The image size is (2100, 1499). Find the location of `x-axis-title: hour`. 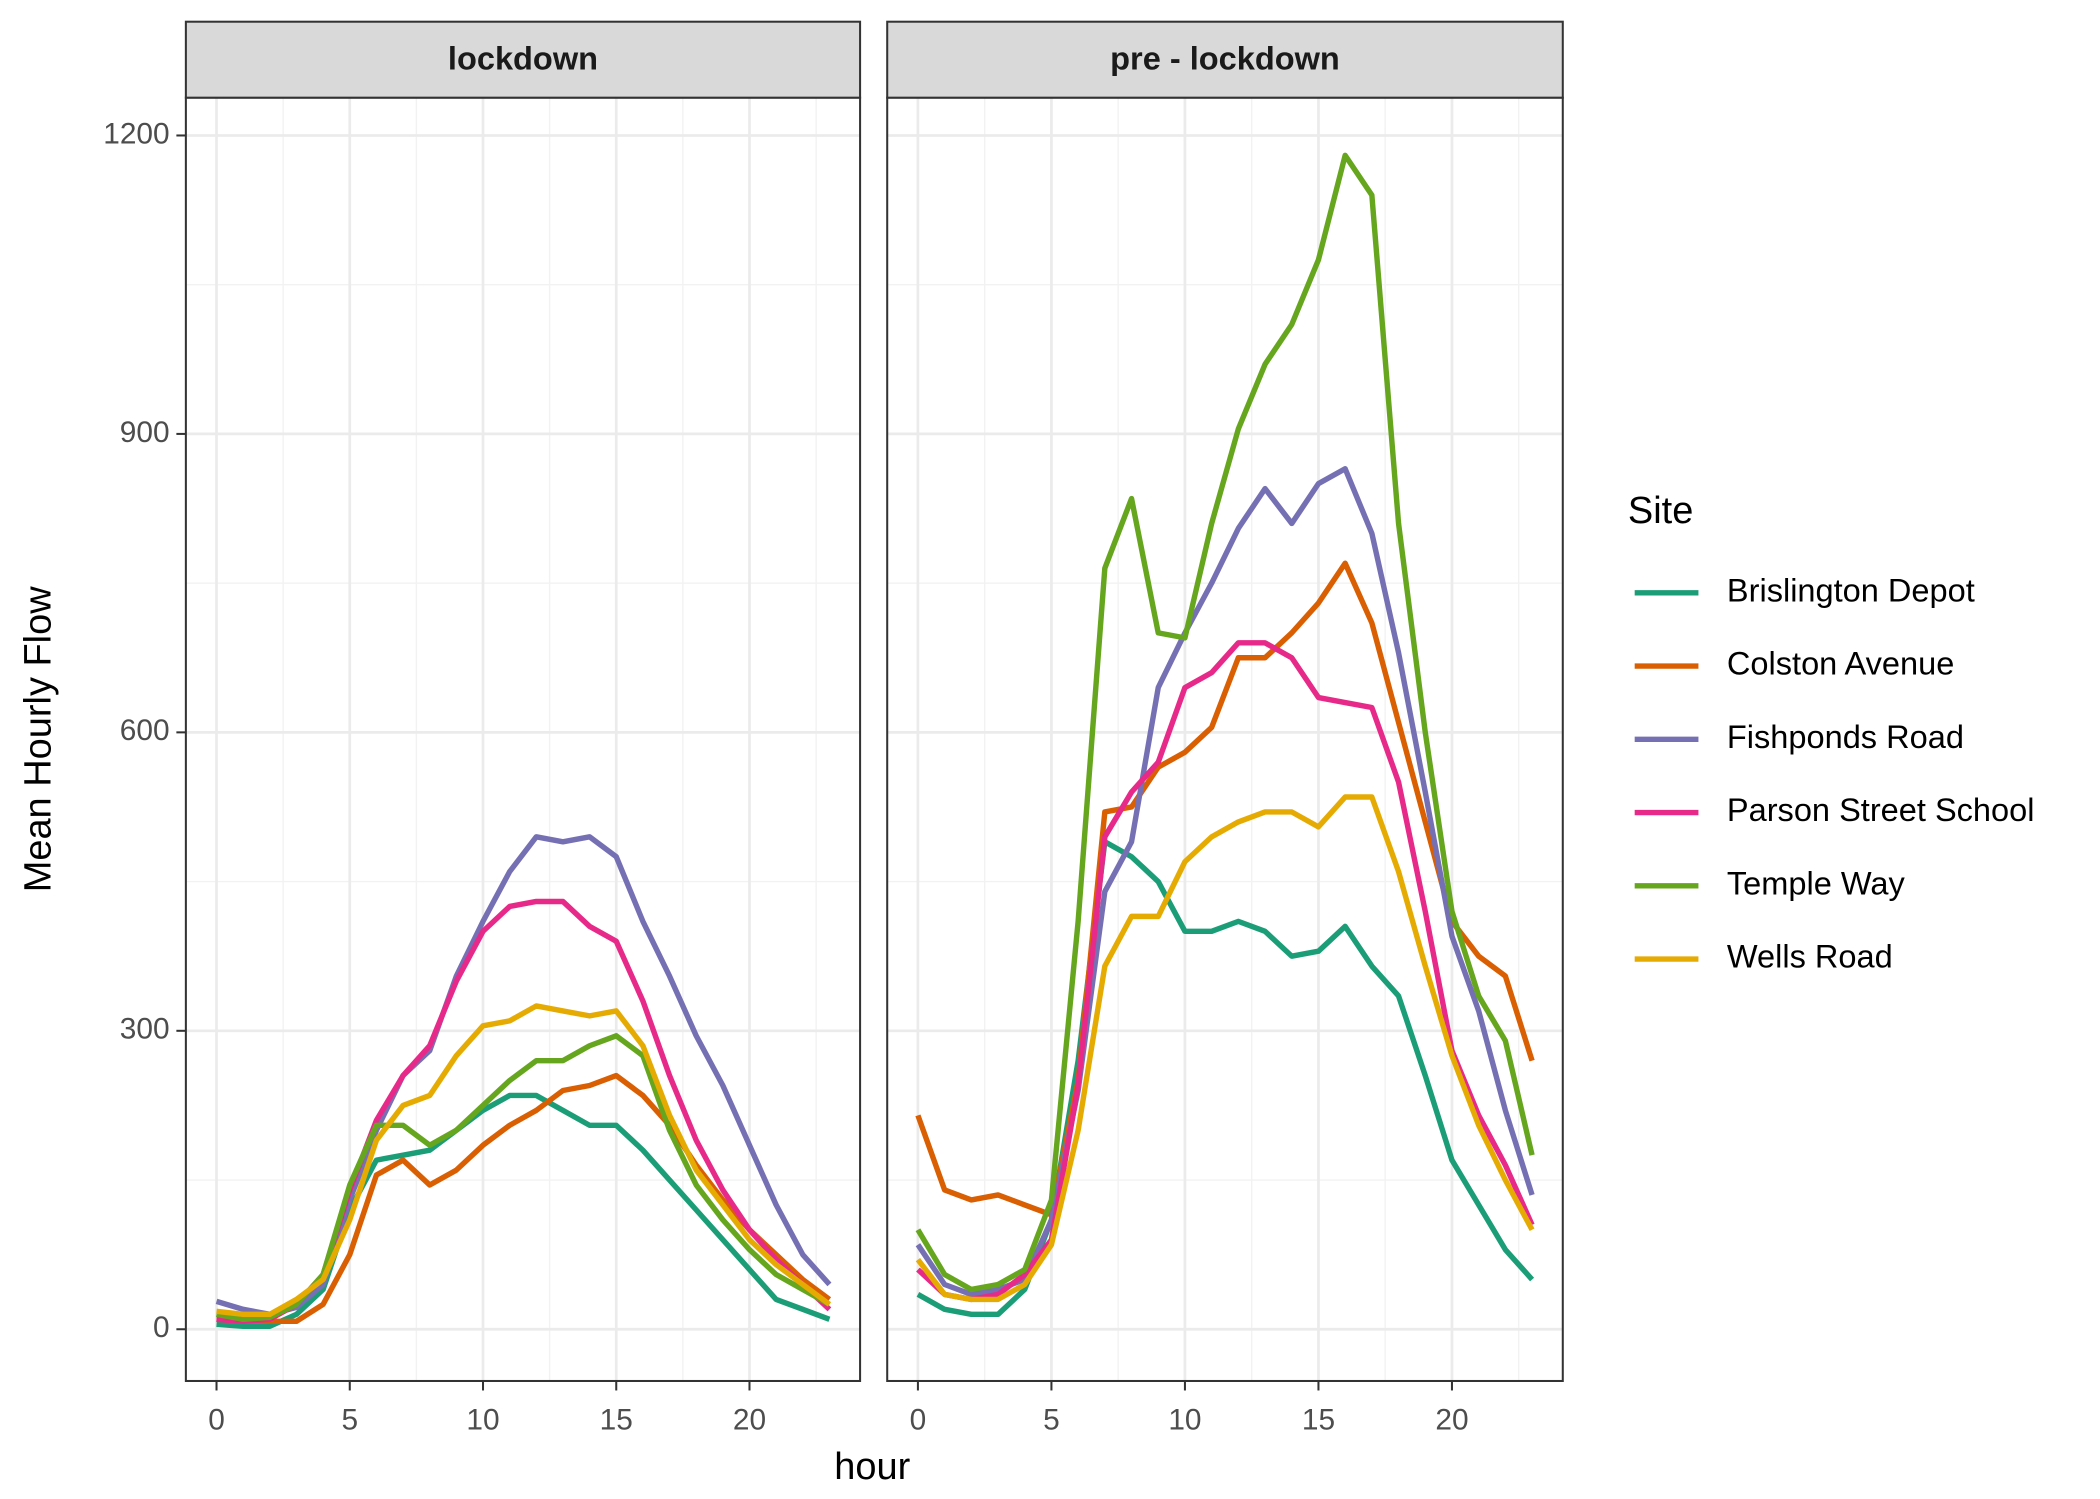

x-axis-title: hour is located at coordinates (872, 1467).